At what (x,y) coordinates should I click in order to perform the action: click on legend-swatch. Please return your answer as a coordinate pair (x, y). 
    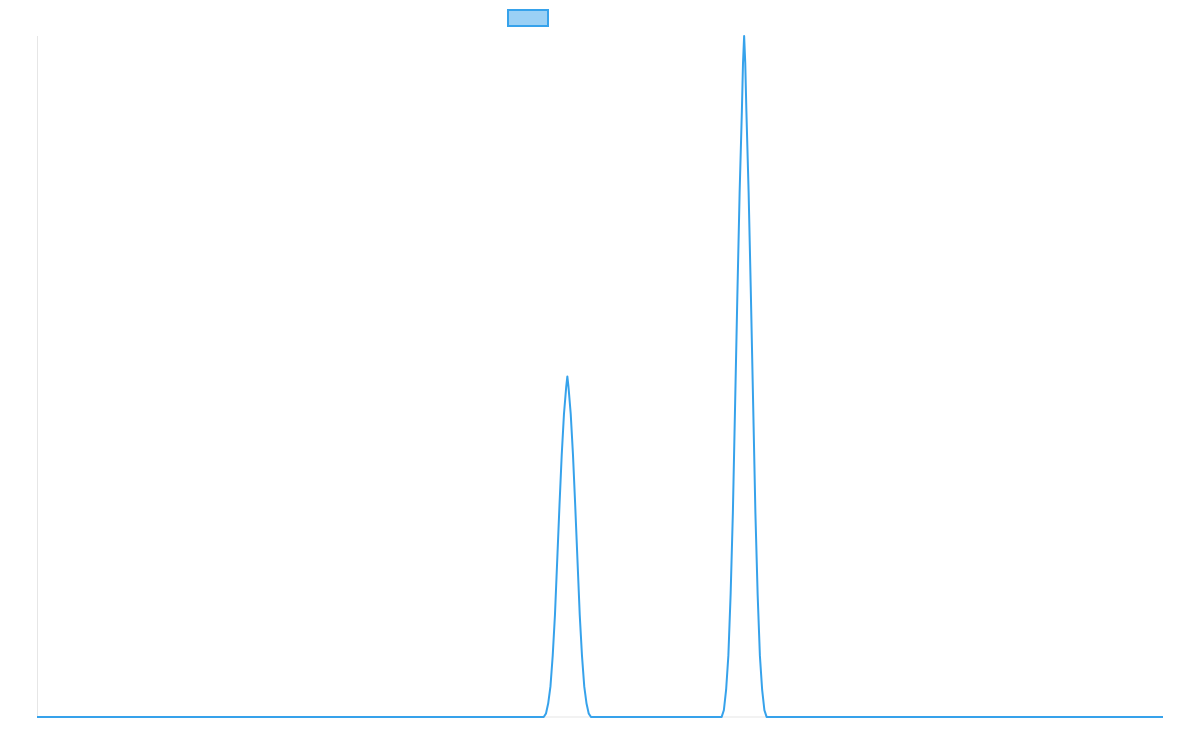
    Looking at the image, I should click on (528, 18).